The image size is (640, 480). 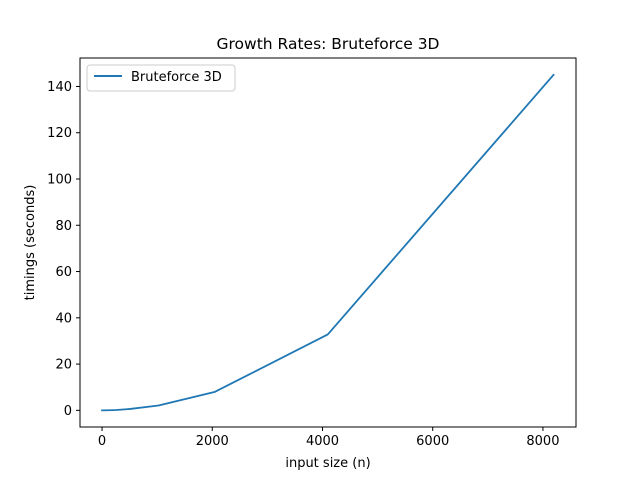 What do you see at coordinates (432, 441) in the screenshot?
I see `x-tick-label: 6000` at bounding box center [432, 441].